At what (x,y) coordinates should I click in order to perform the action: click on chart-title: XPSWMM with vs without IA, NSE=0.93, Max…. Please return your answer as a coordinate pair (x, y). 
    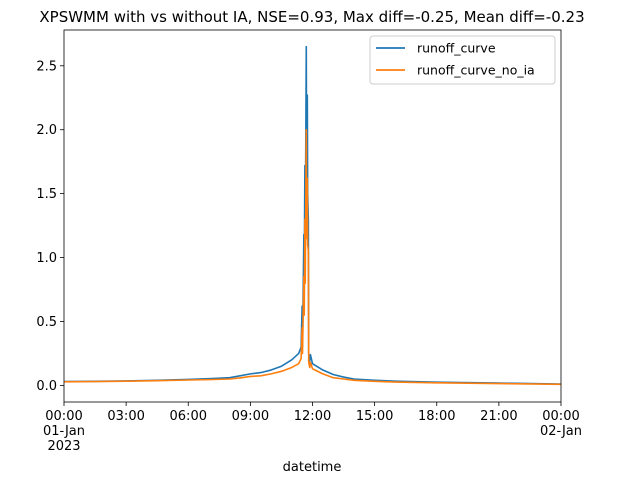
    Looking at the image, I should click on (311, 17).